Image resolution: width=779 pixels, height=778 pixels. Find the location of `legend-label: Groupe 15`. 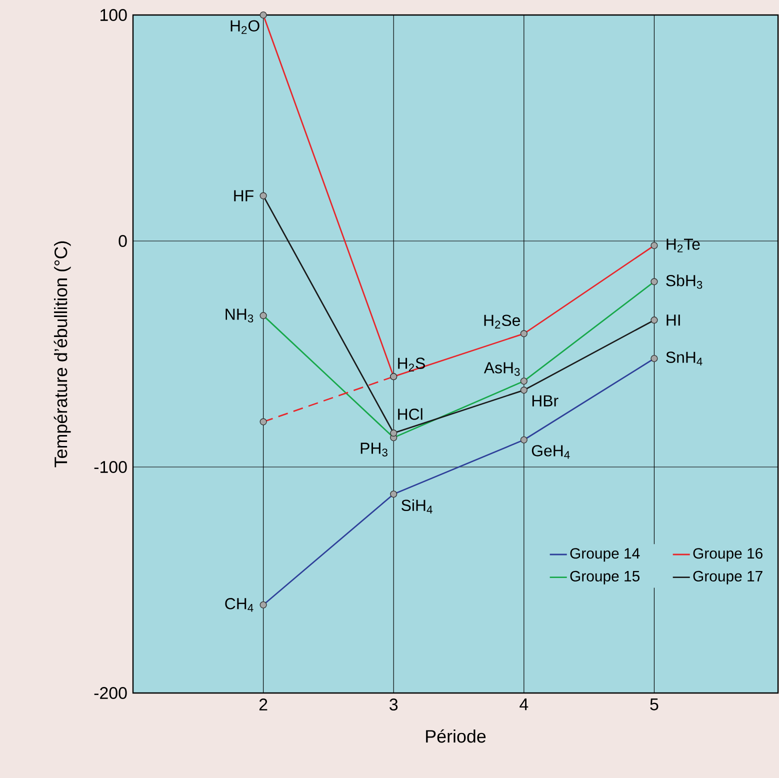

legend-label: Groupe 15 is located at coordinates (605, 577).